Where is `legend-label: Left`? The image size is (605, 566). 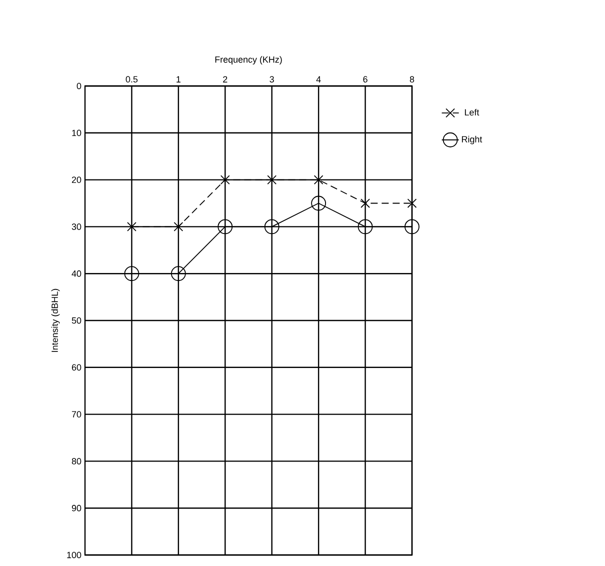
legend-label: Left is located at coordinates (472, 112).